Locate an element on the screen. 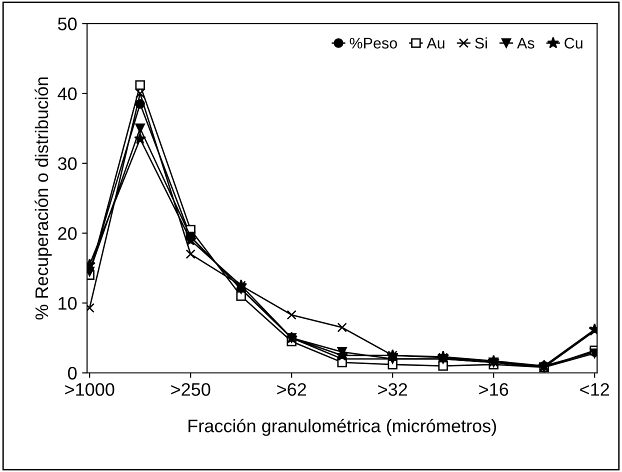 The width and height of the screenshot is (622, 472). y-tick-label: 0 is located at coordinates (72, 373).